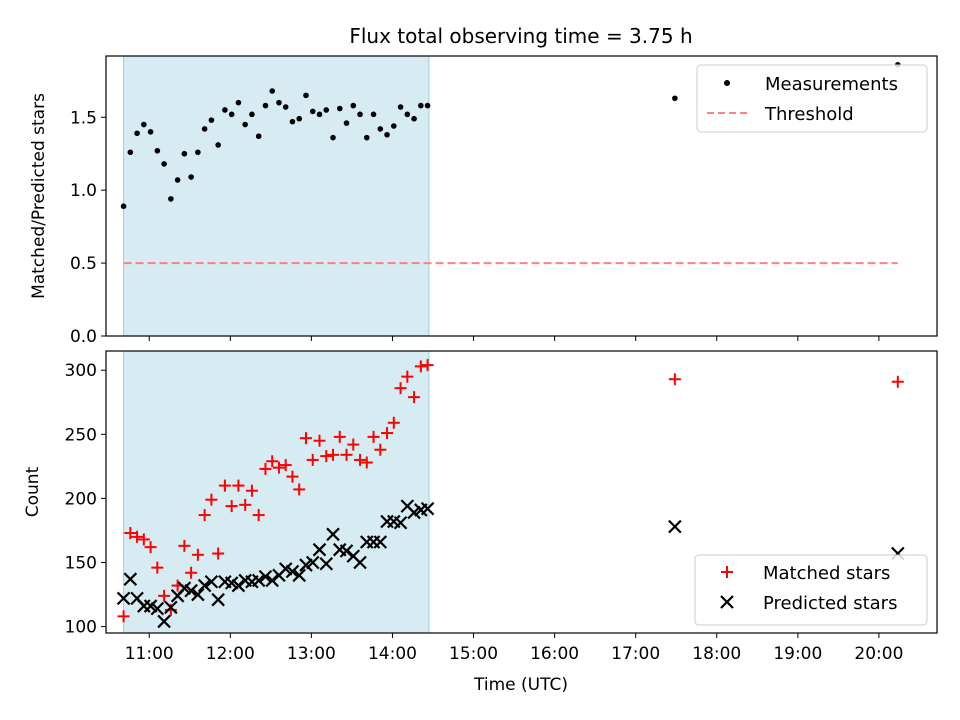 Image resolution: width=960 pixels, height=720 pixels. I want to click on top-y-axis: 0.0 0.5 1.0 1.5, so click(88, 227).